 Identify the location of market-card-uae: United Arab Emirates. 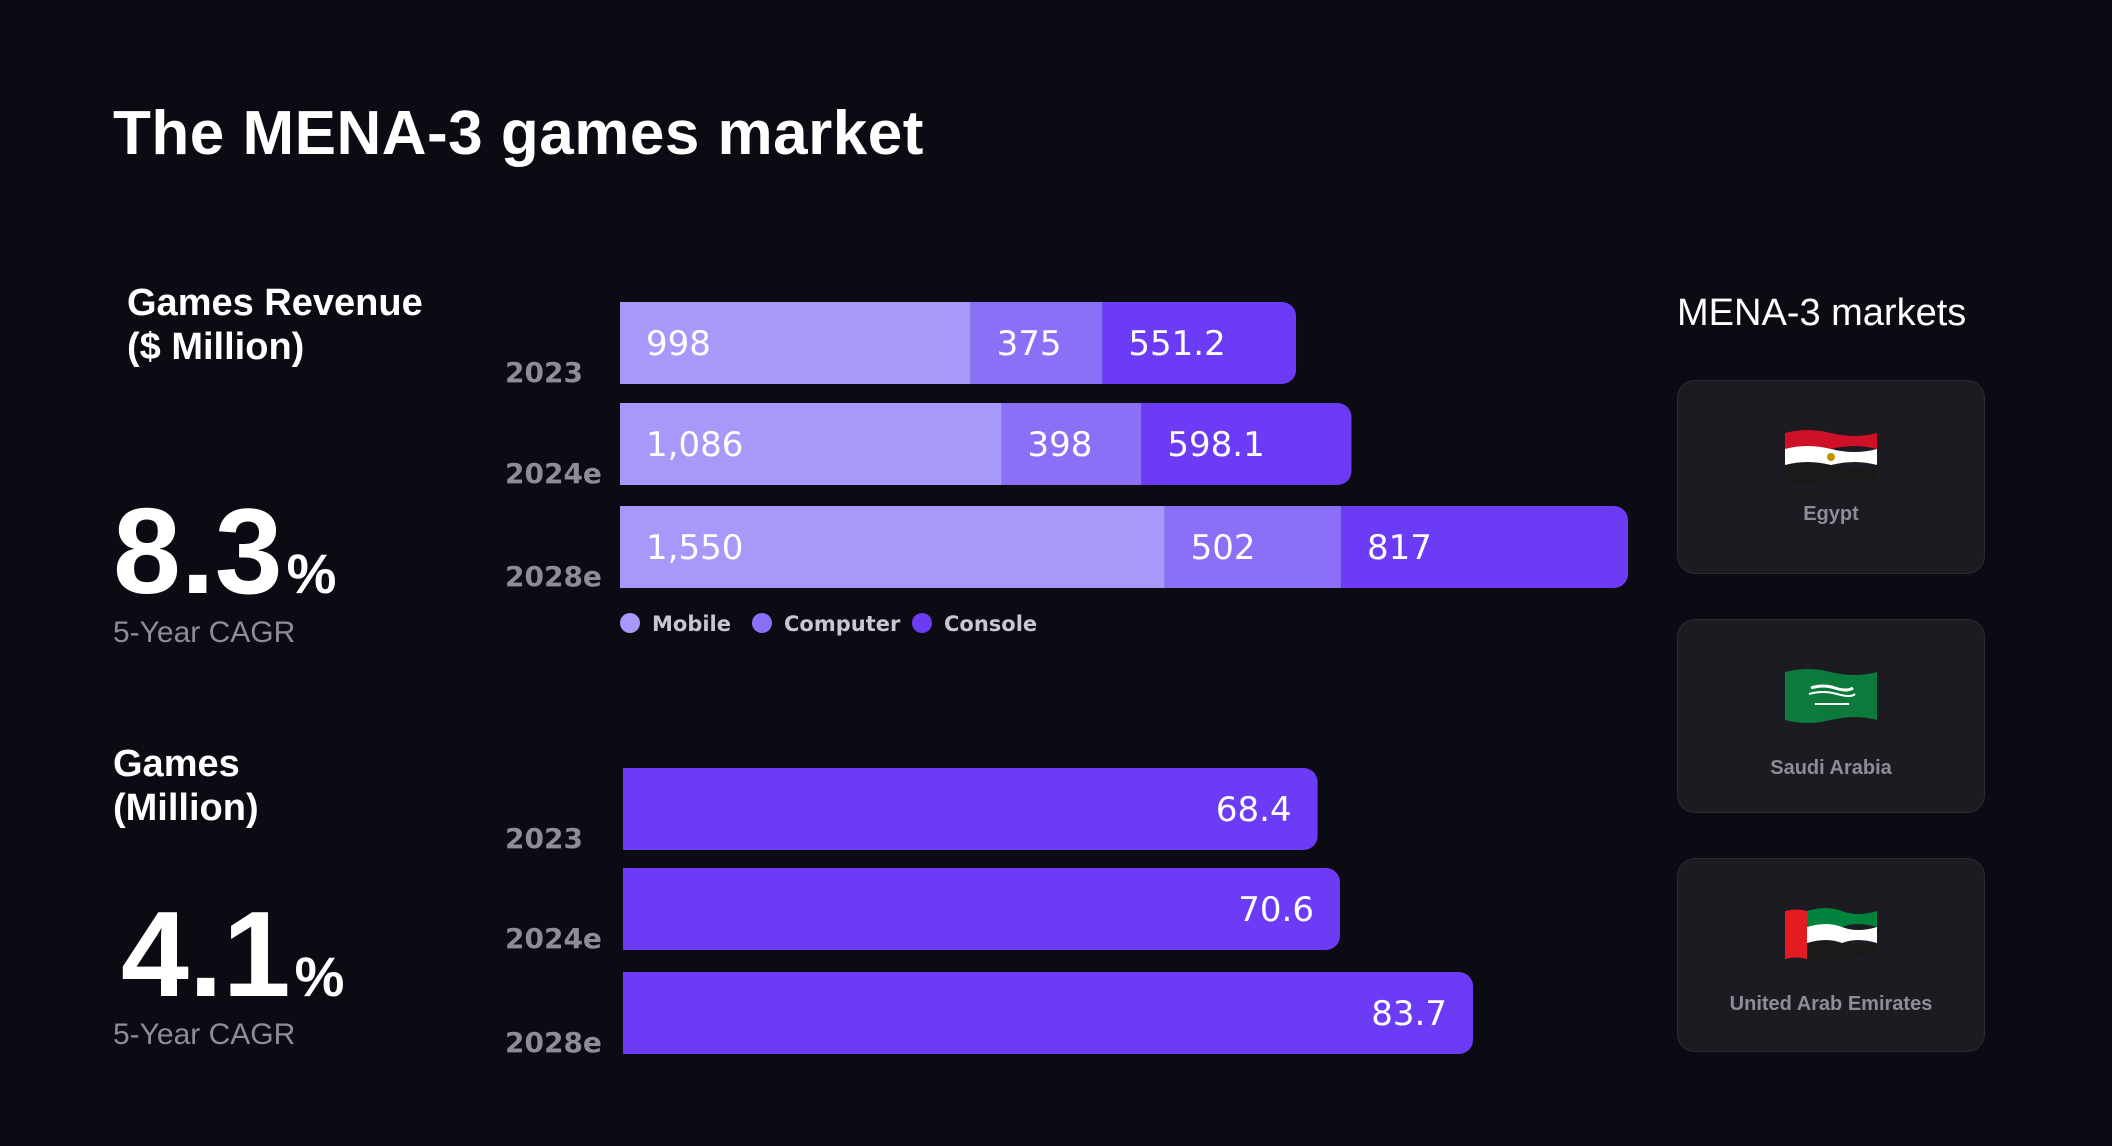
(1831, 955).